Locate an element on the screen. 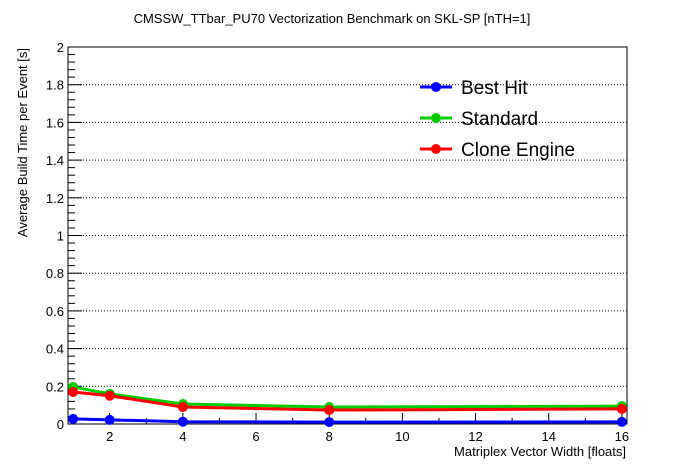  y-tick-label: 1.8 is located at coordinates (55, 85).